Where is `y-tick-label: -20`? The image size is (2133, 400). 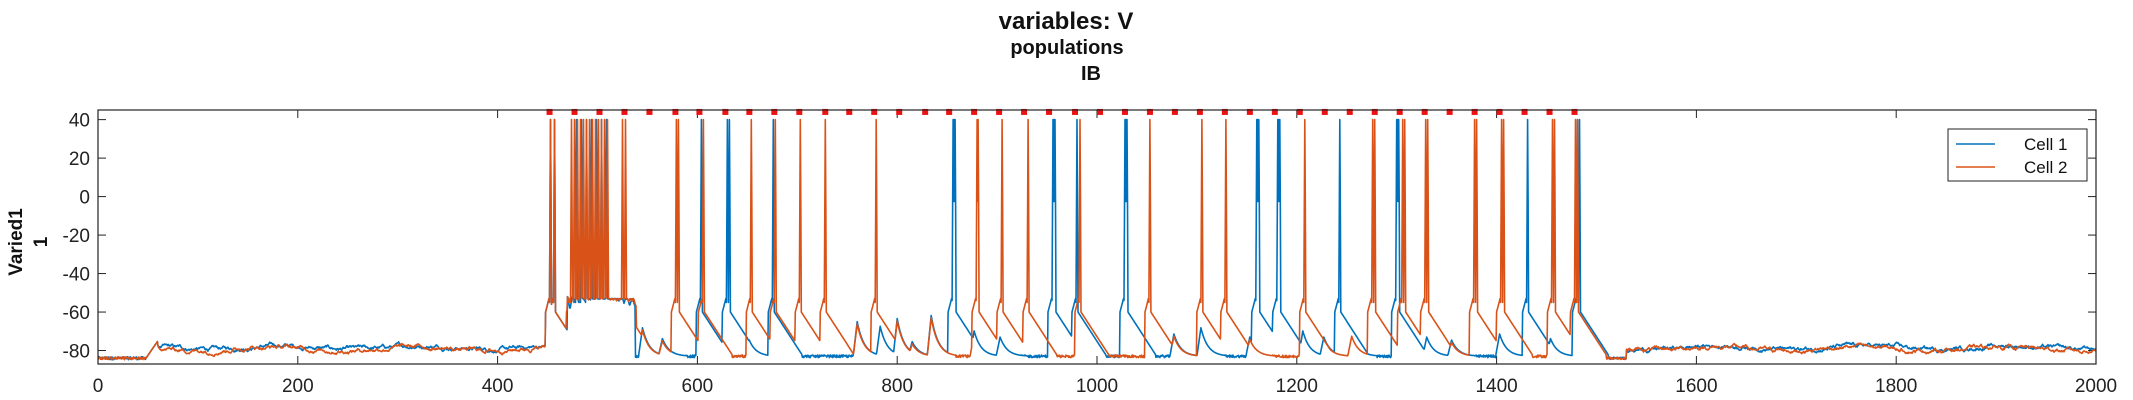 y-tick-label: -20 is located at coordinates (76, 236).